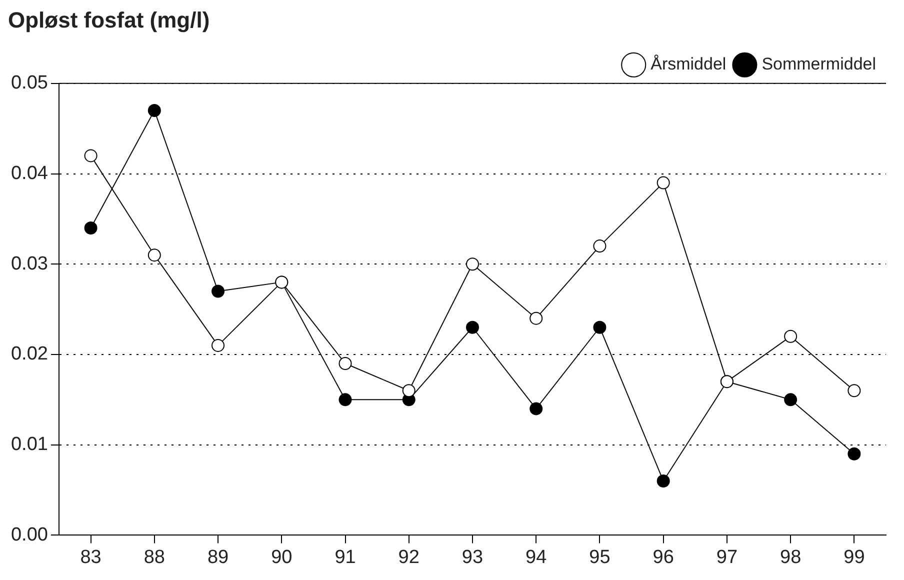 The image size is (904, 580). What do you see at coordinates (29, 83) in the screenshot?
I see `y-tick-label: 0.05` at bounding box center [29, 83].